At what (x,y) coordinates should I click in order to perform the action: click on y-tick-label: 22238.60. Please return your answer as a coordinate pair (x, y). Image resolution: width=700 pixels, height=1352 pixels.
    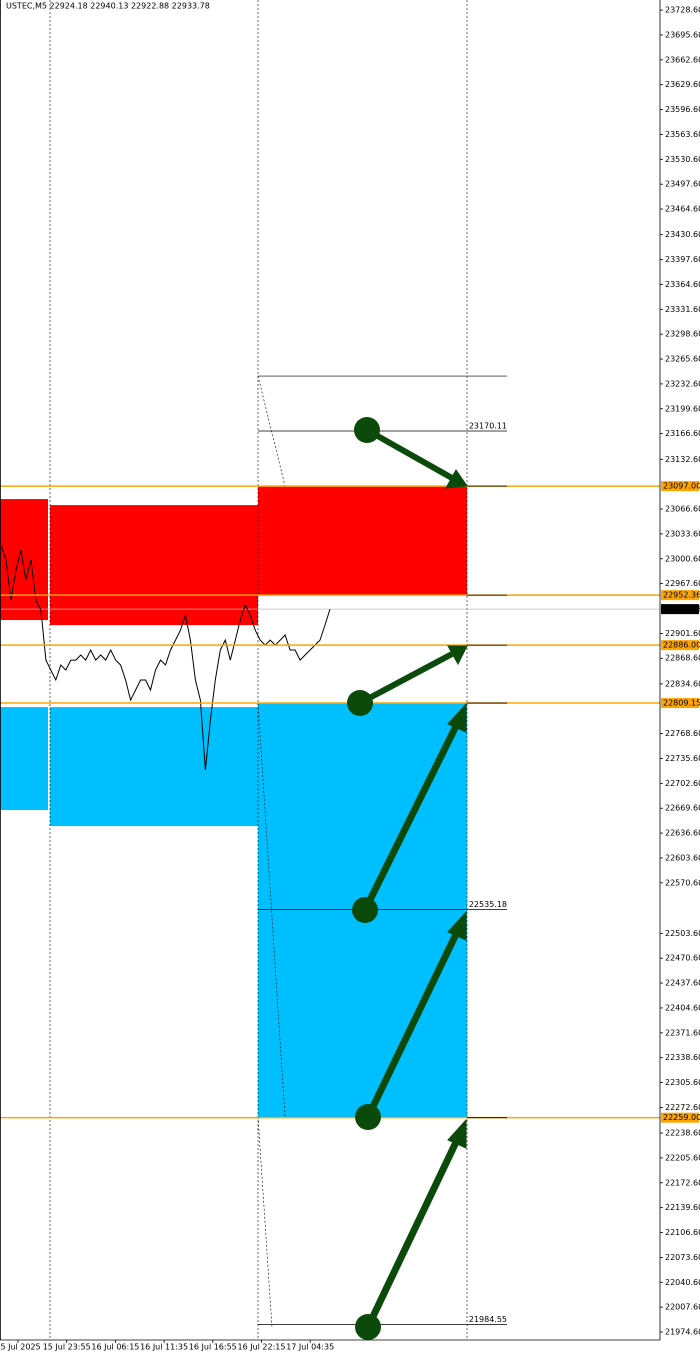
    Looking at the image, I should click on (682, 1133).